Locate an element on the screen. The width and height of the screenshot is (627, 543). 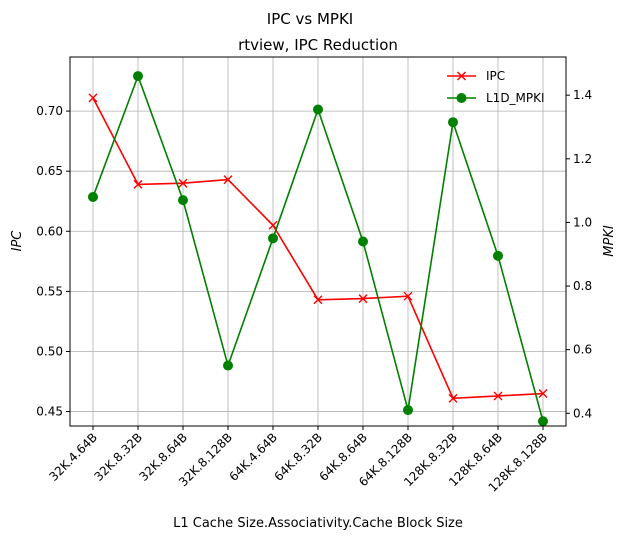
legend-entry: L1D_MPKI is located at coordinates (496, 98).